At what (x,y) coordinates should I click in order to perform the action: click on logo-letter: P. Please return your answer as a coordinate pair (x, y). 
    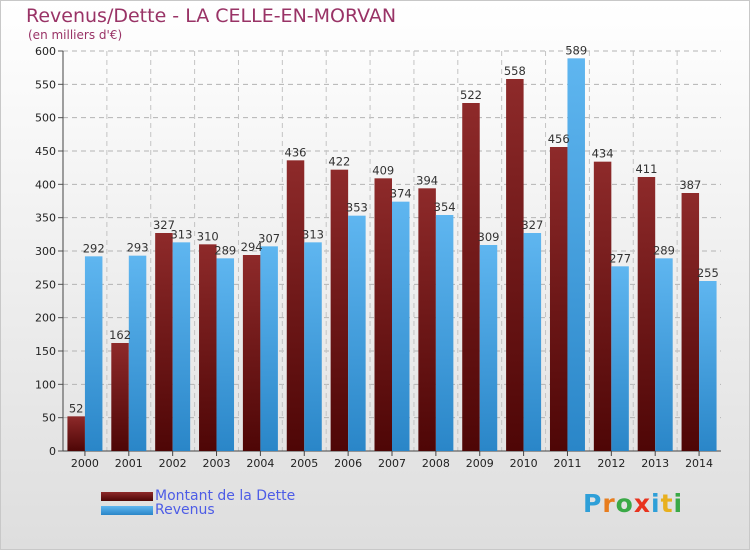
    Looking at the image, I should click on (593, 503).